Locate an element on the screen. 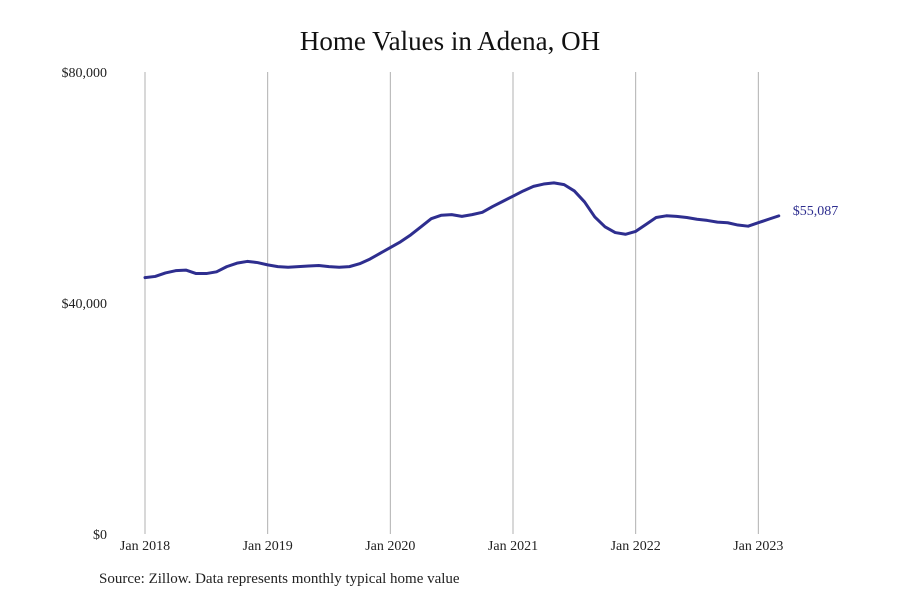 This screenshot has height=600, width=900. y-tick-label: $80,000 is located at coordinates (85, 73).